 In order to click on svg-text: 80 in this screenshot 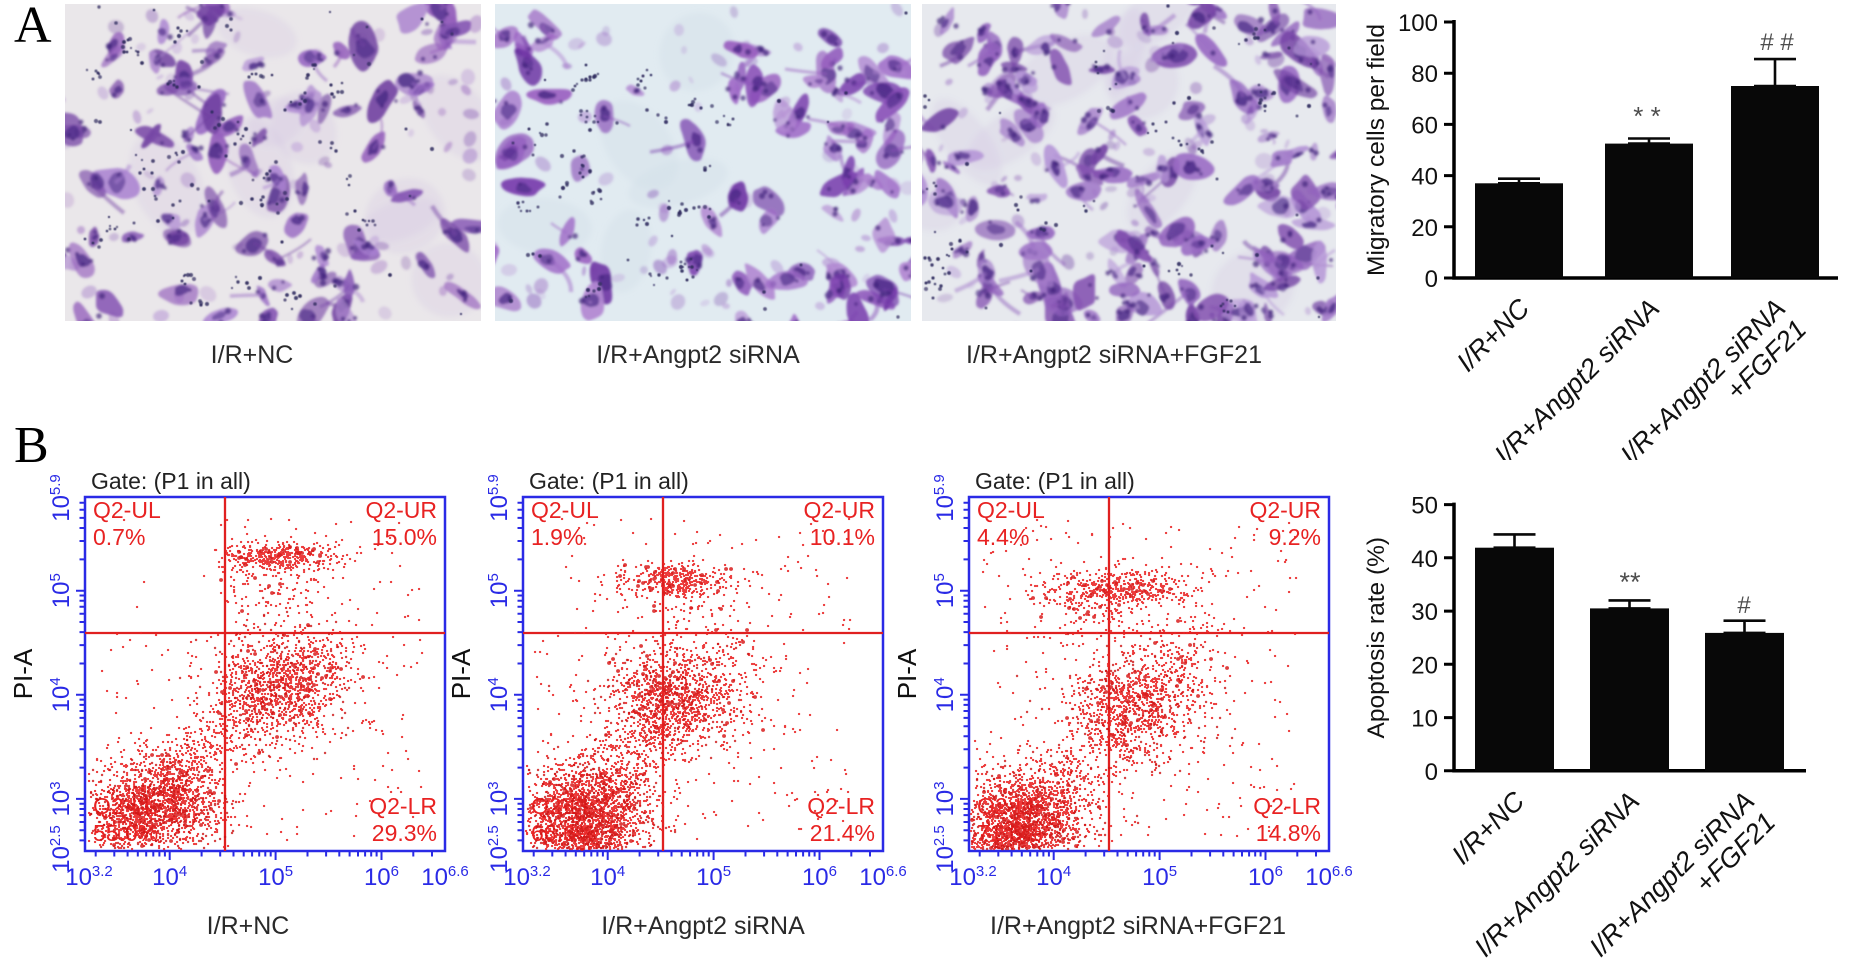, I will do `click(1424, 74)`.